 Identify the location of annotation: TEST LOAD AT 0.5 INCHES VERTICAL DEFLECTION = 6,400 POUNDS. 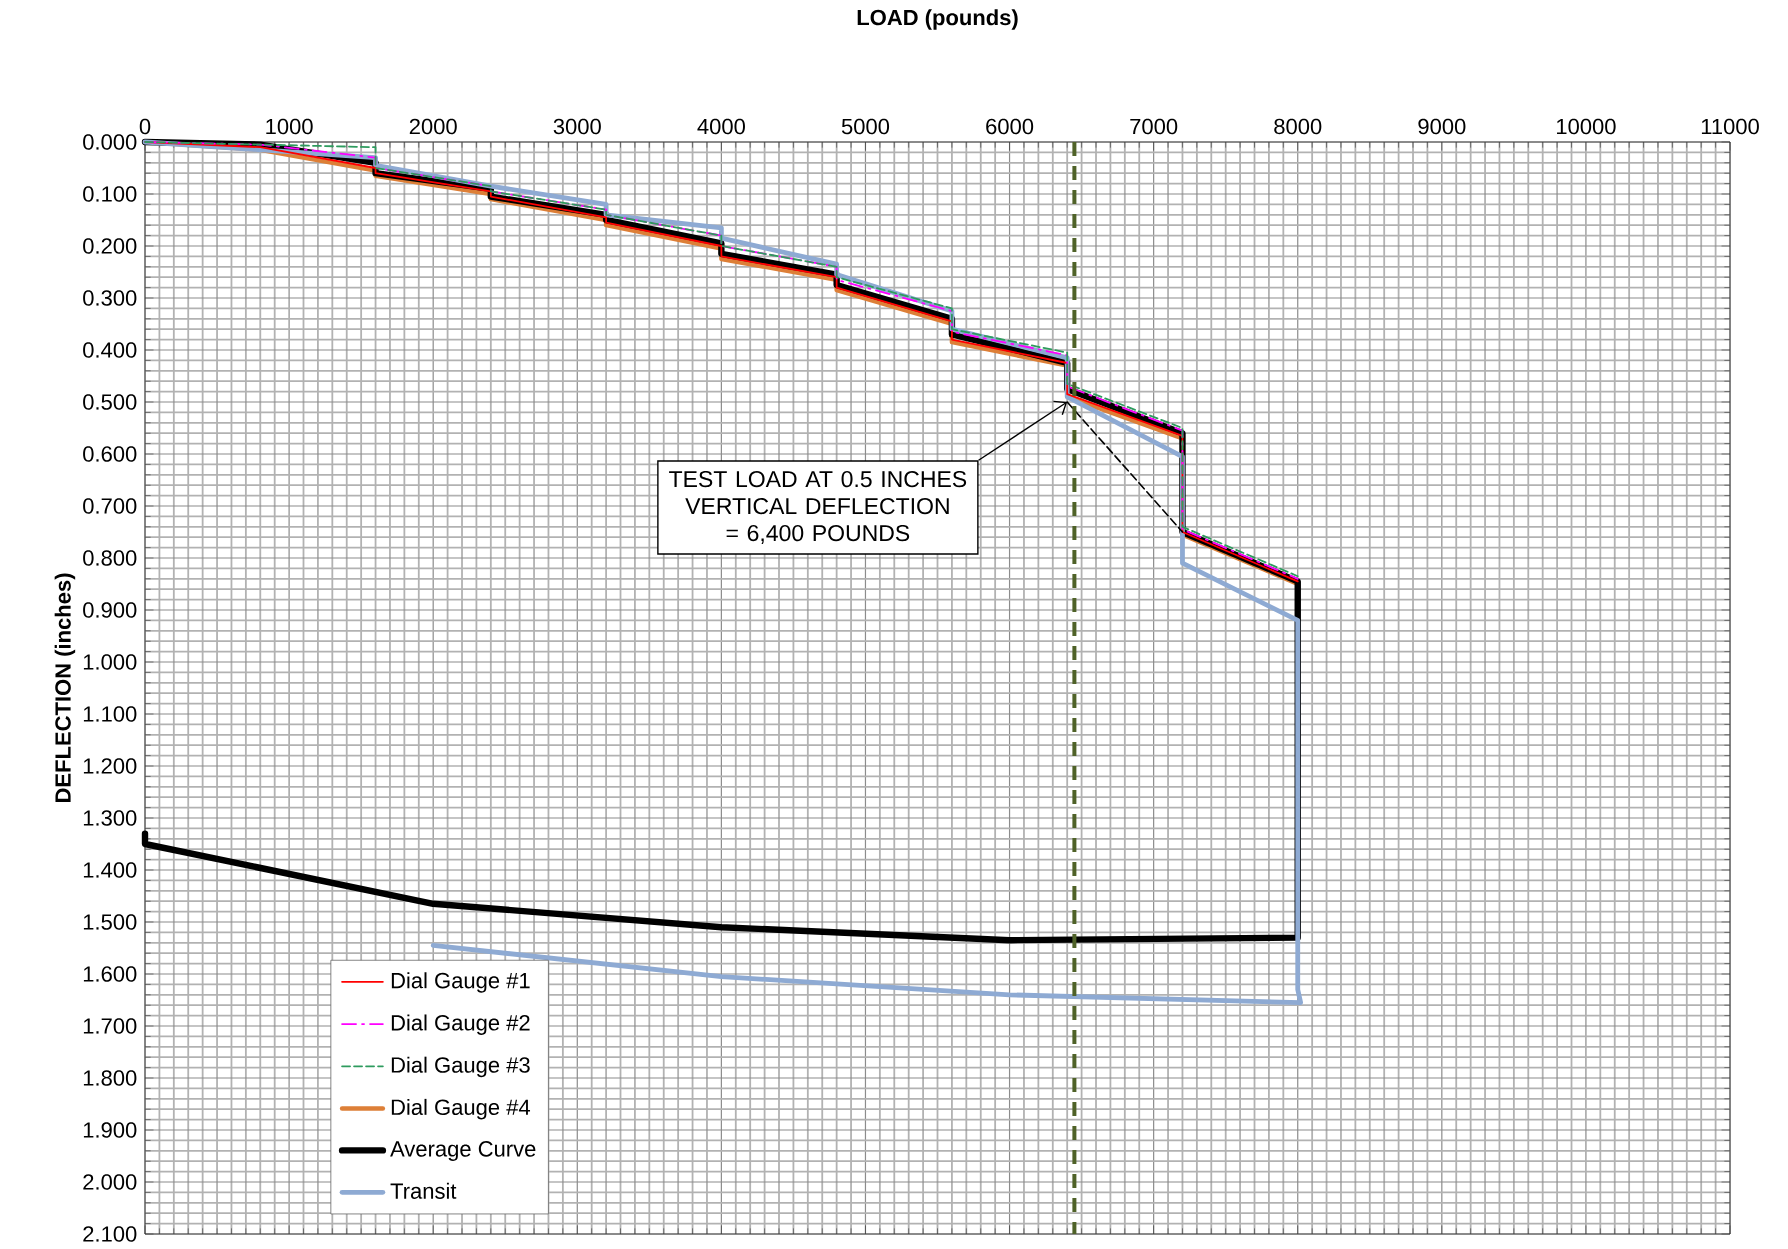
(818, 507).